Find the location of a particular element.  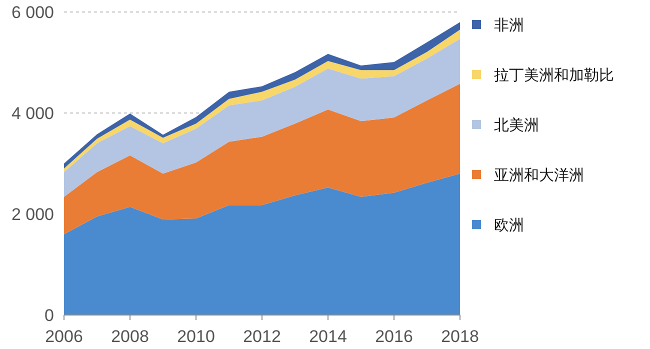

legend-label: 拉丁美洲和加勒比 is located at coordinates (554, 75).